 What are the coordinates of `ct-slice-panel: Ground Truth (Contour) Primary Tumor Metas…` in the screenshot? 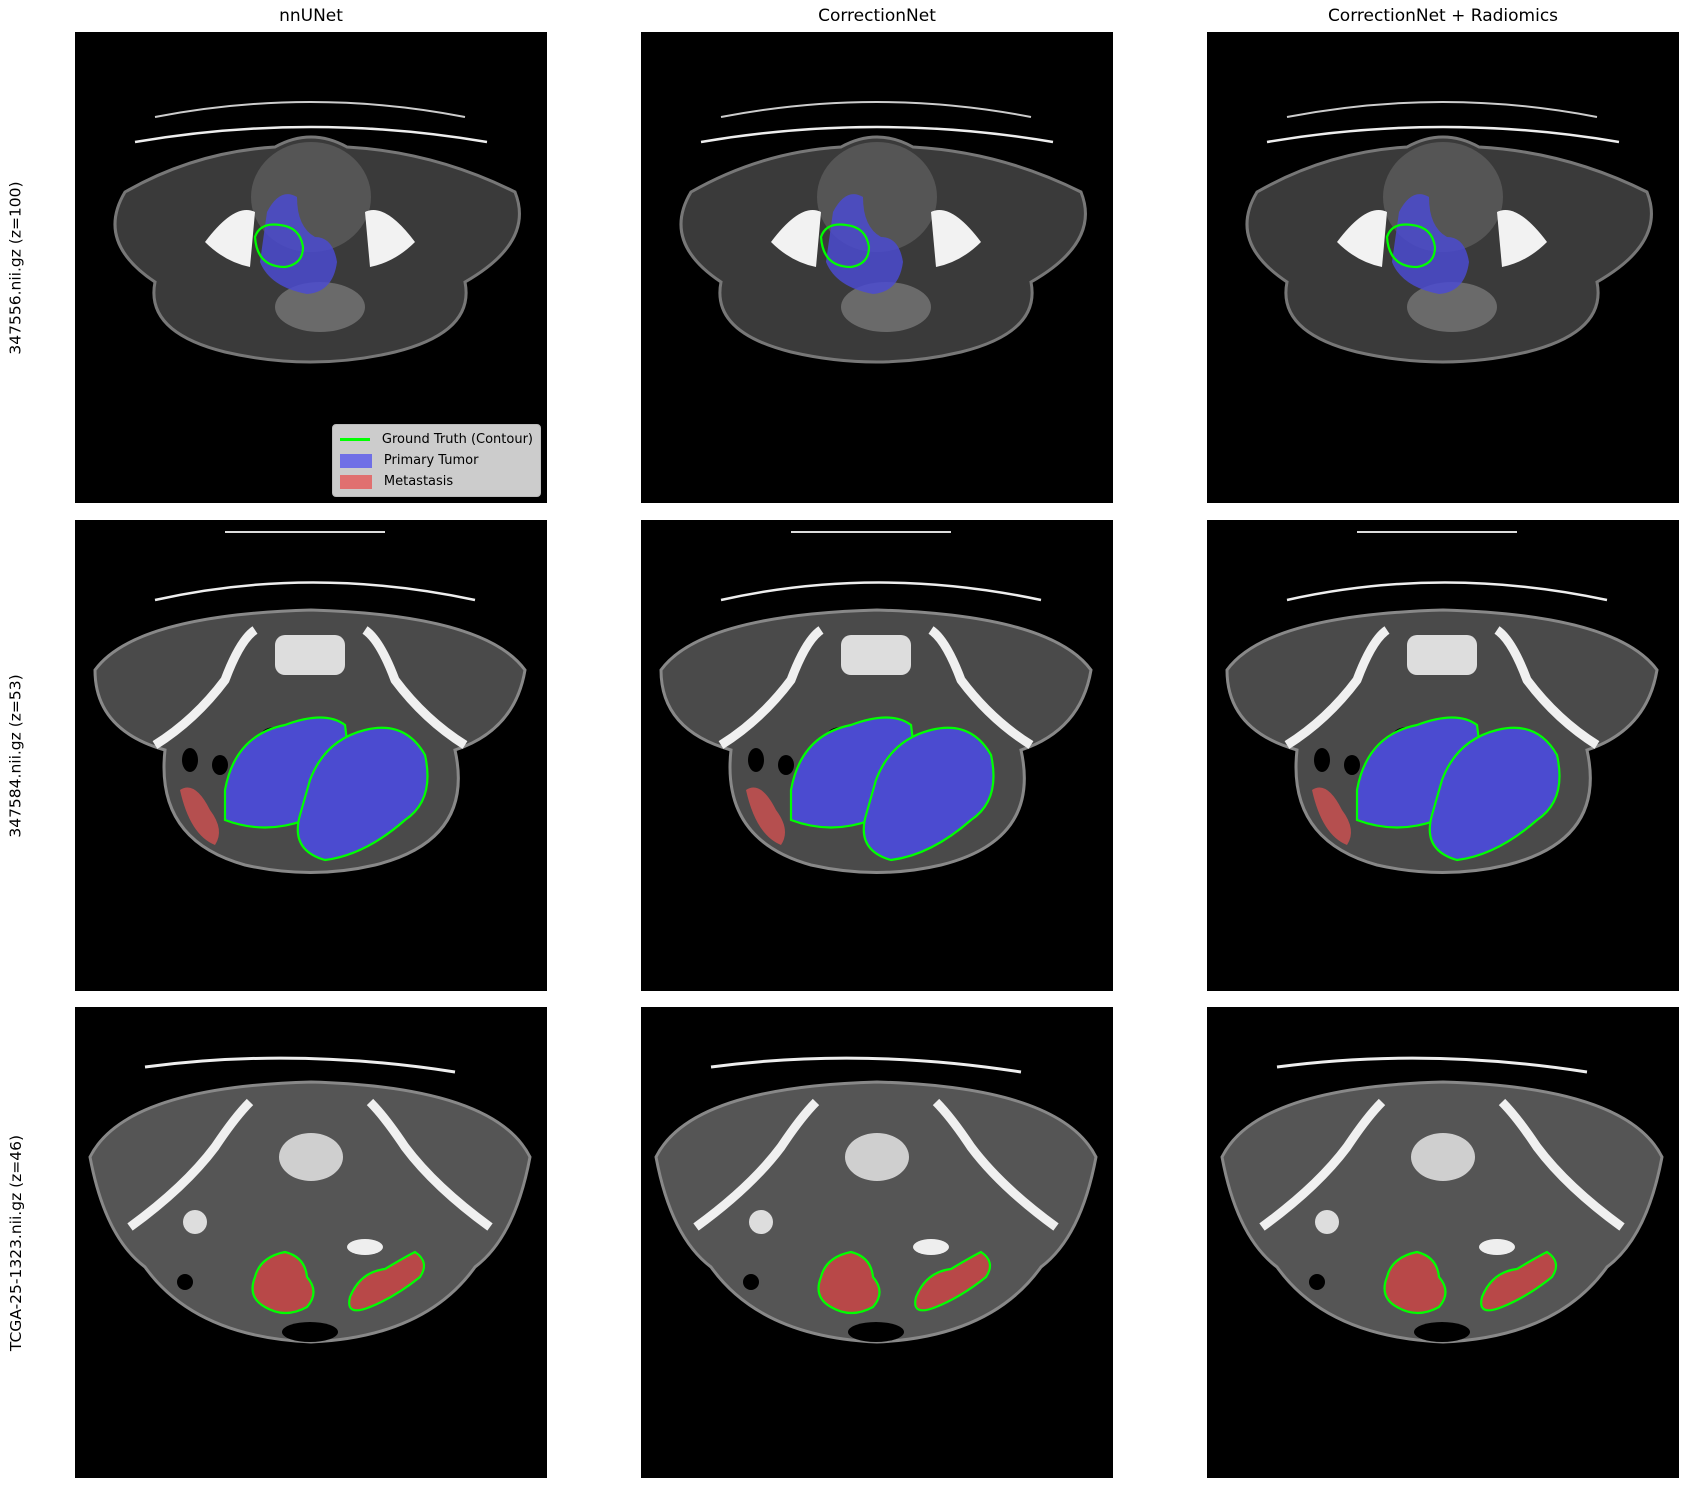 It's located at (311, 267).